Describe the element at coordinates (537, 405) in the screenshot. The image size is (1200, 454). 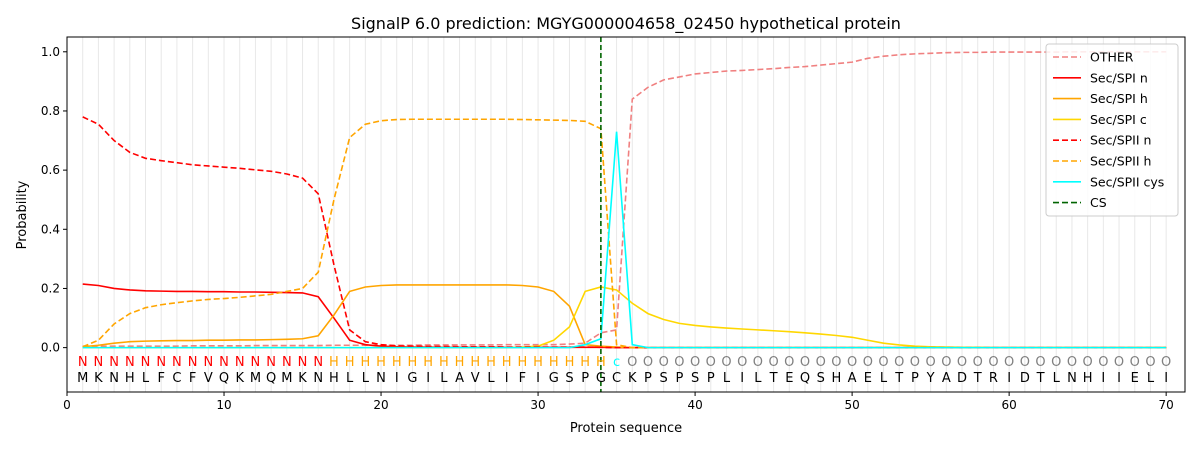
I see `x-tick-label: 30` at that location.